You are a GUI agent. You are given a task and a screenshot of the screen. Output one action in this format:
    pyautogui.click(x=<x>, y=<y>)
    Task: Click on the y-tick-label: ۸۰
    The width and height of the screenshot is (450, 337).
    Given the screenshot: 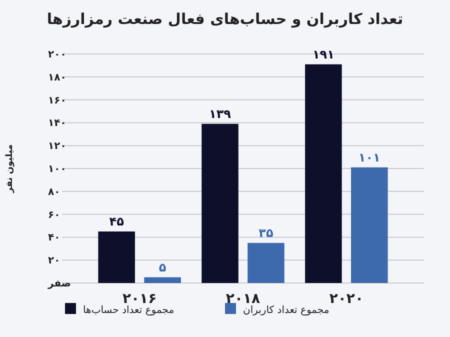 What is the action you would take?
    pyautogui.click(x=54, y=192)
    